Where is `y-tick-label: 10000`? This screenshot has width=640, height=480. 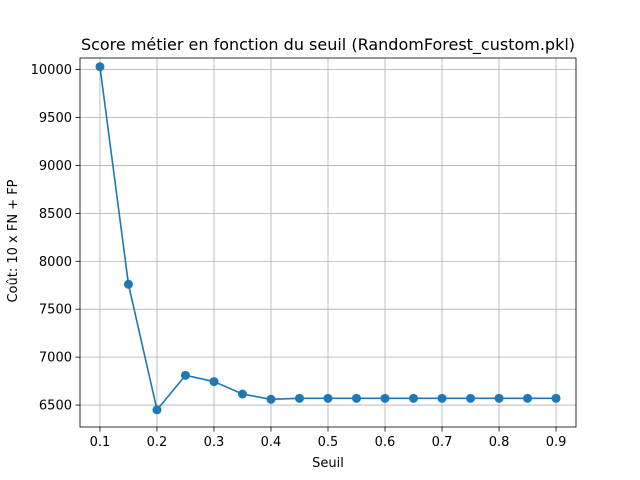
y-tick-label: 10000 is located at coordinates (51, 70).